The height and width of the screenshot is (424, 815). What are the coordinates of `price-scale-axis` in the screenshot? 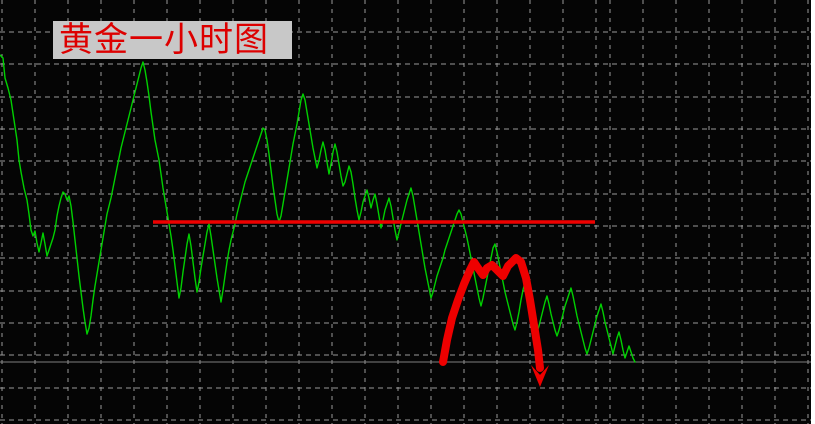 It's located at (813, 212).